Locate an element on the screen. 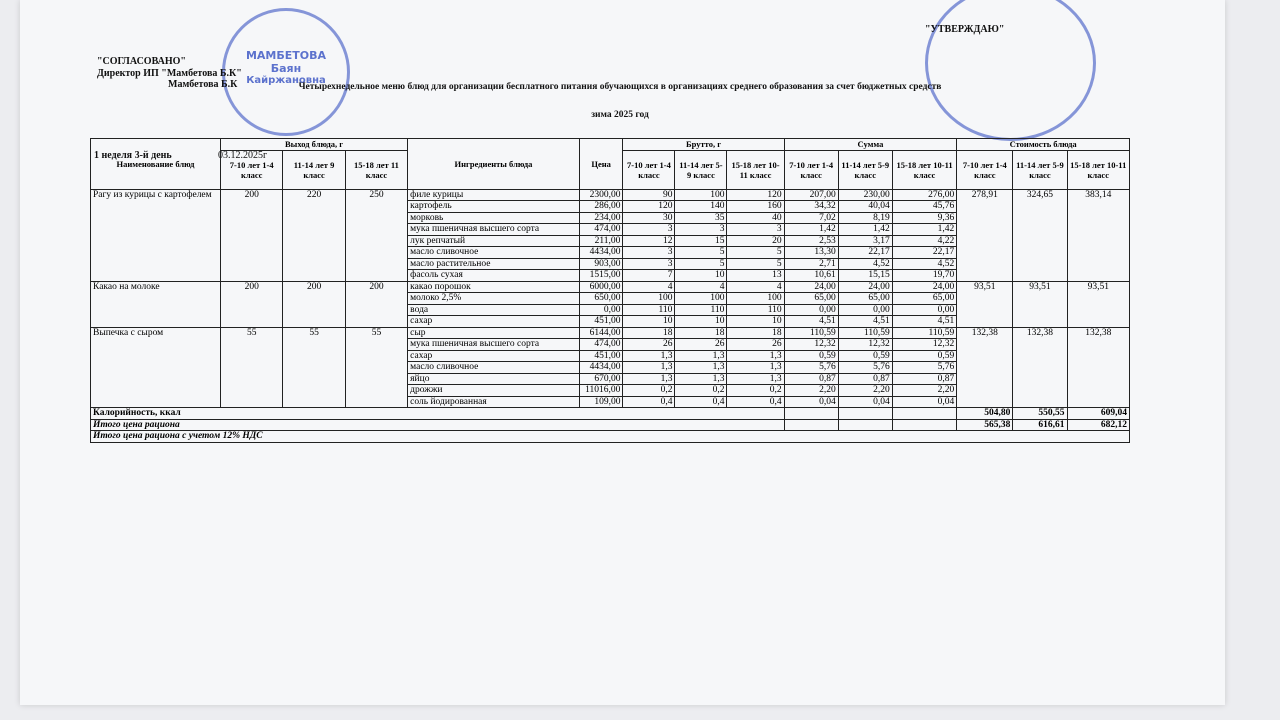 This screenshot has width=1280, height=720. ingredient-value: 0,4 is located at coordinates (701, 401).